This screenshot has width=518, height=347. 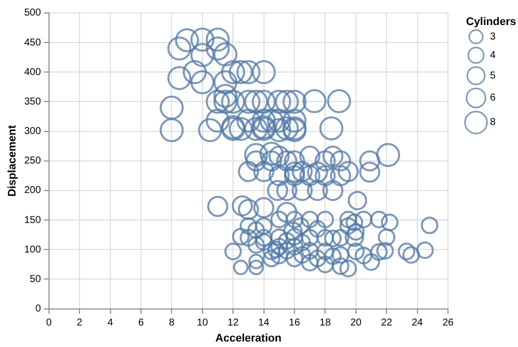 I want to click on x-tick-label: 12, so click(x=234, y=323).